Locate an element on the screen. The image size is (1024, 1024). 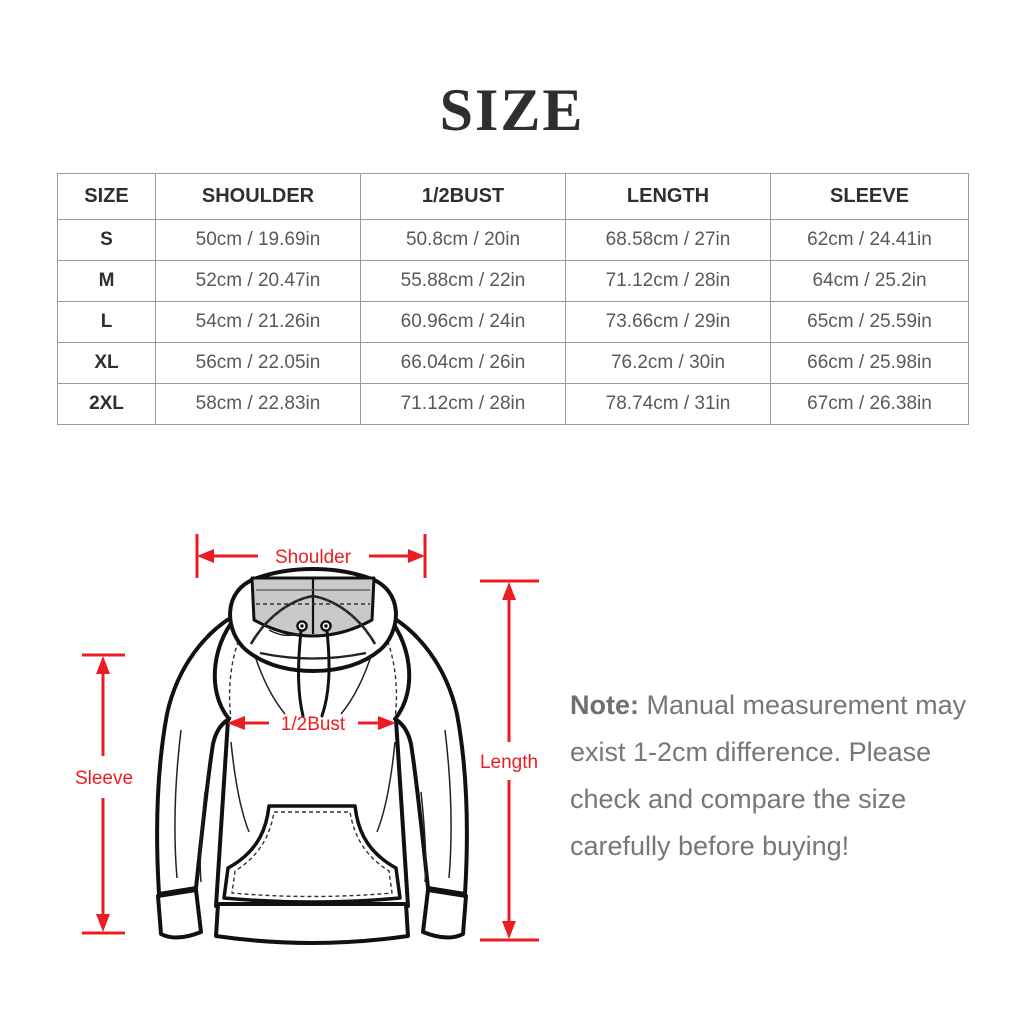
size-cell: S is located at coordinates (106, 240).